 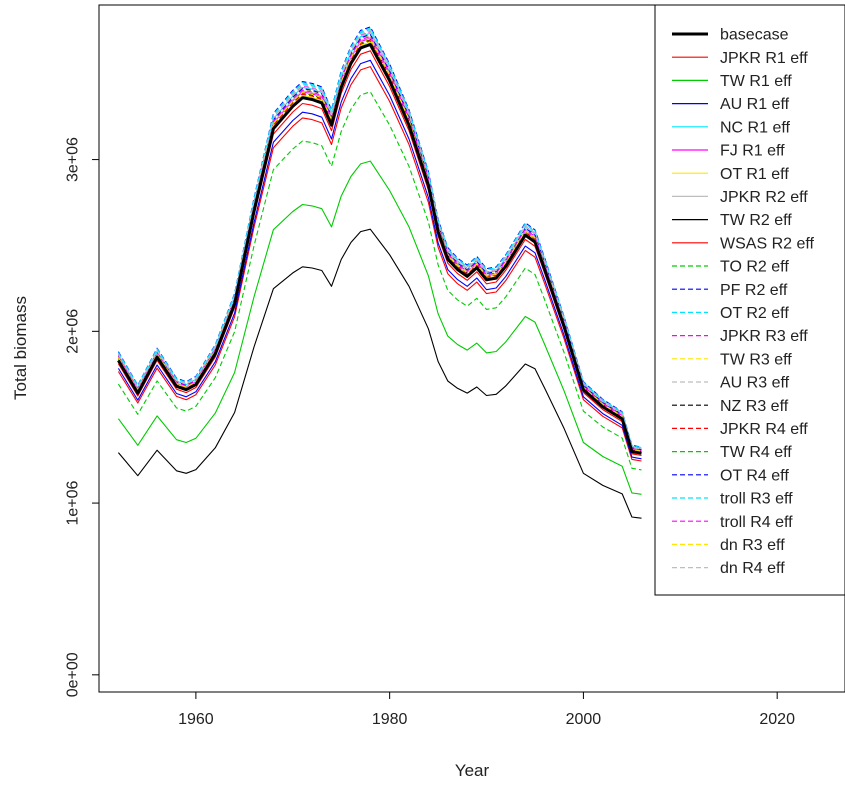 What do you see at coordinates (754, 475) in the screenshot?
I see `legend-label: OT R4 eff` at bounding box center [754, 475].